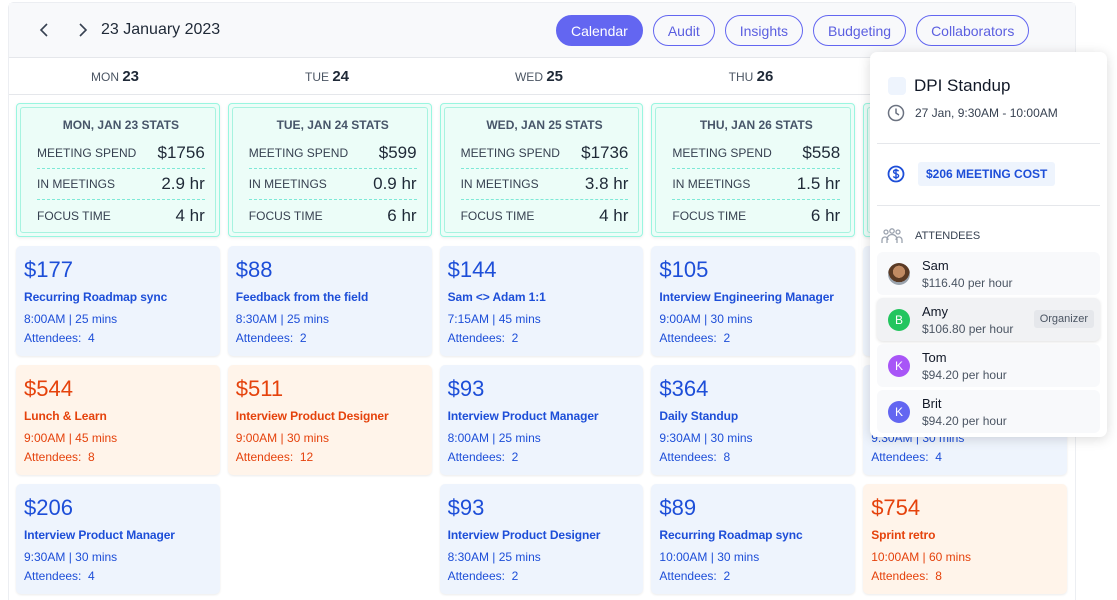  I want to click on event-attendees: Attendees: 8, so click(118, 457).